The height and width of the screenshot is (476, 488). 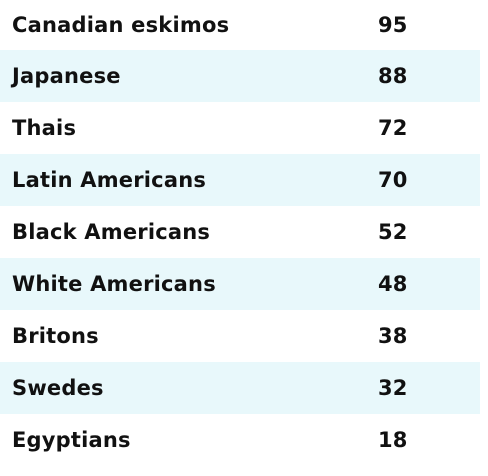 I want to click on row-label: Thais, so click(x=44, y=128).